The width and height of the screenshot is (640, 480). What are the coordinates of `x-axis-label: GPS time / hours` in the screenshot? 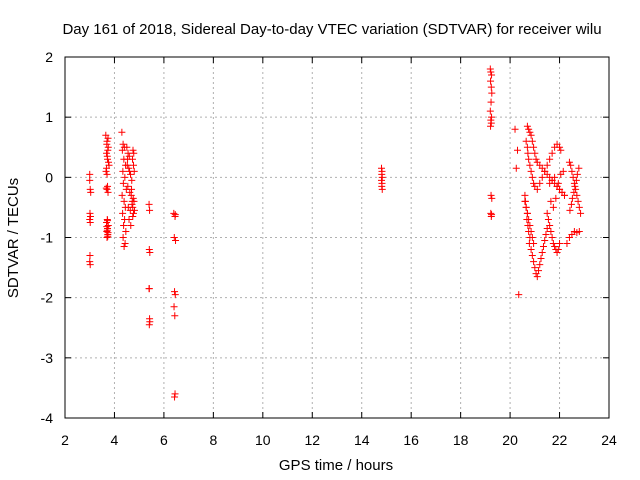 It's located at (336, 465).